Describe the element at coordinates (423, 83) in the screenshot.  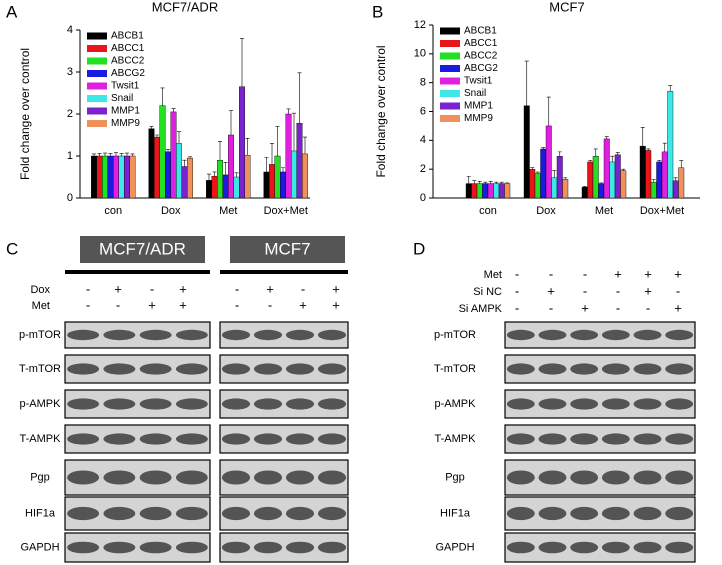
I see `y-tick-label: 8` at that location.